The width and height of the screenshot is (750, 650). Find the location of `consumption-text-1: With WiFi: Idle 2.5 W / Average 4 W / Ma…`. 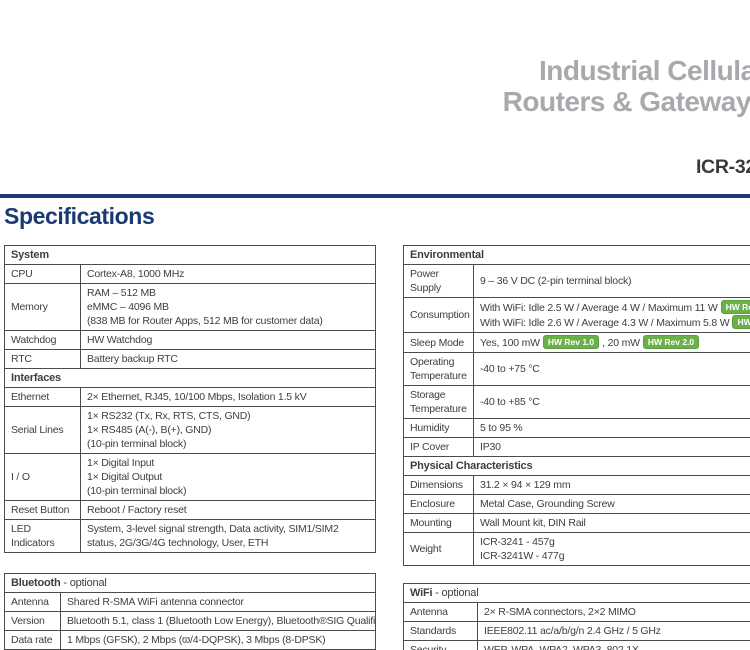

consumption-text-1: With WiFi: Idle 2.5 W / Average 4 W / Ma… is located at coordinates (599, 308).